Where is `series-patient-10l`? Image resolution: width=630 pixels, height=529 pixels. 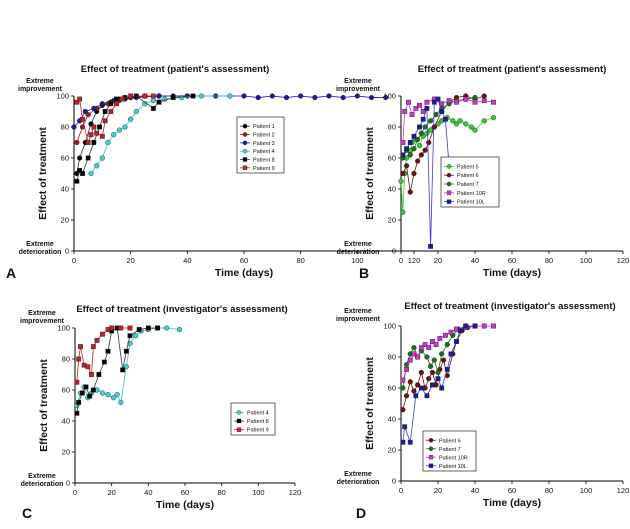 series-patient-10l is located at coordinates (429, 172).